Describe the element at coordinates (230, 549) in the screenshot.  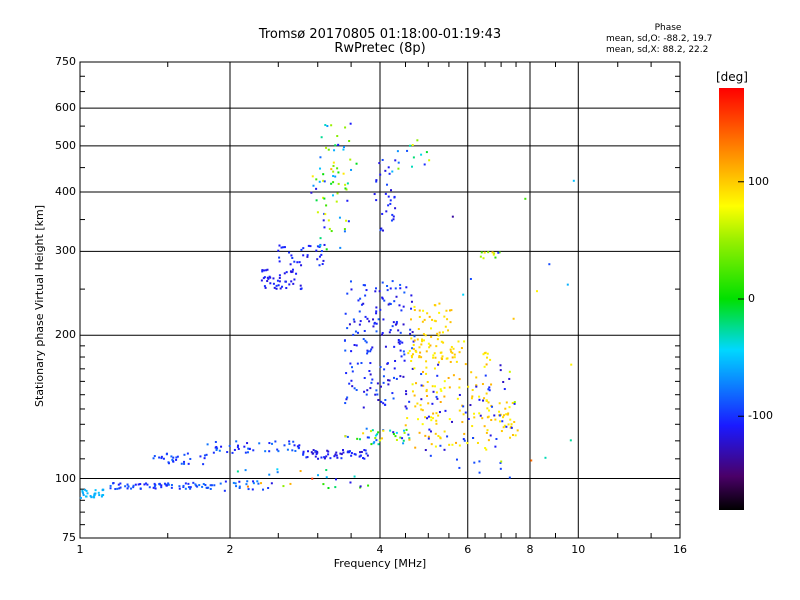
I see `x-tick-label: 2` at that location.